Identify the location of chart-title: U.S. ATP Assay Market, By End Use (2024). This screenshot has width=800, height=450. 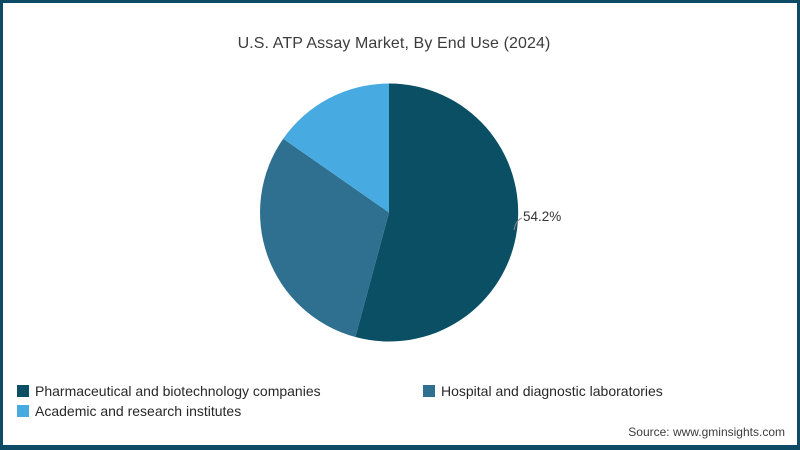
(394, 43).